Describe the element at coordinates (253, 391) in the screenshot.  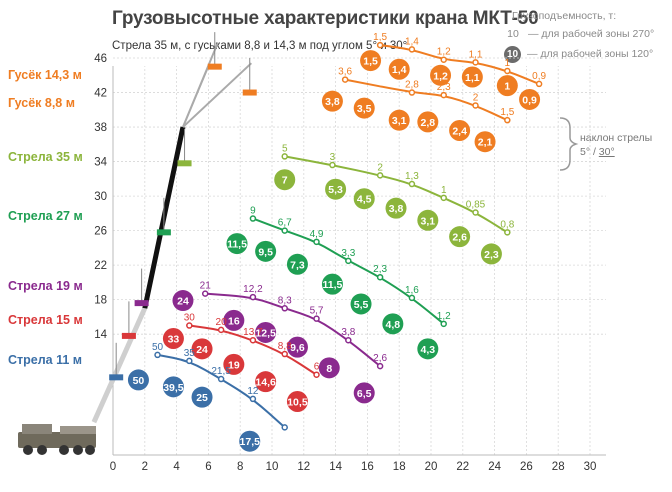
I see `data-label-270: 12` at that location.